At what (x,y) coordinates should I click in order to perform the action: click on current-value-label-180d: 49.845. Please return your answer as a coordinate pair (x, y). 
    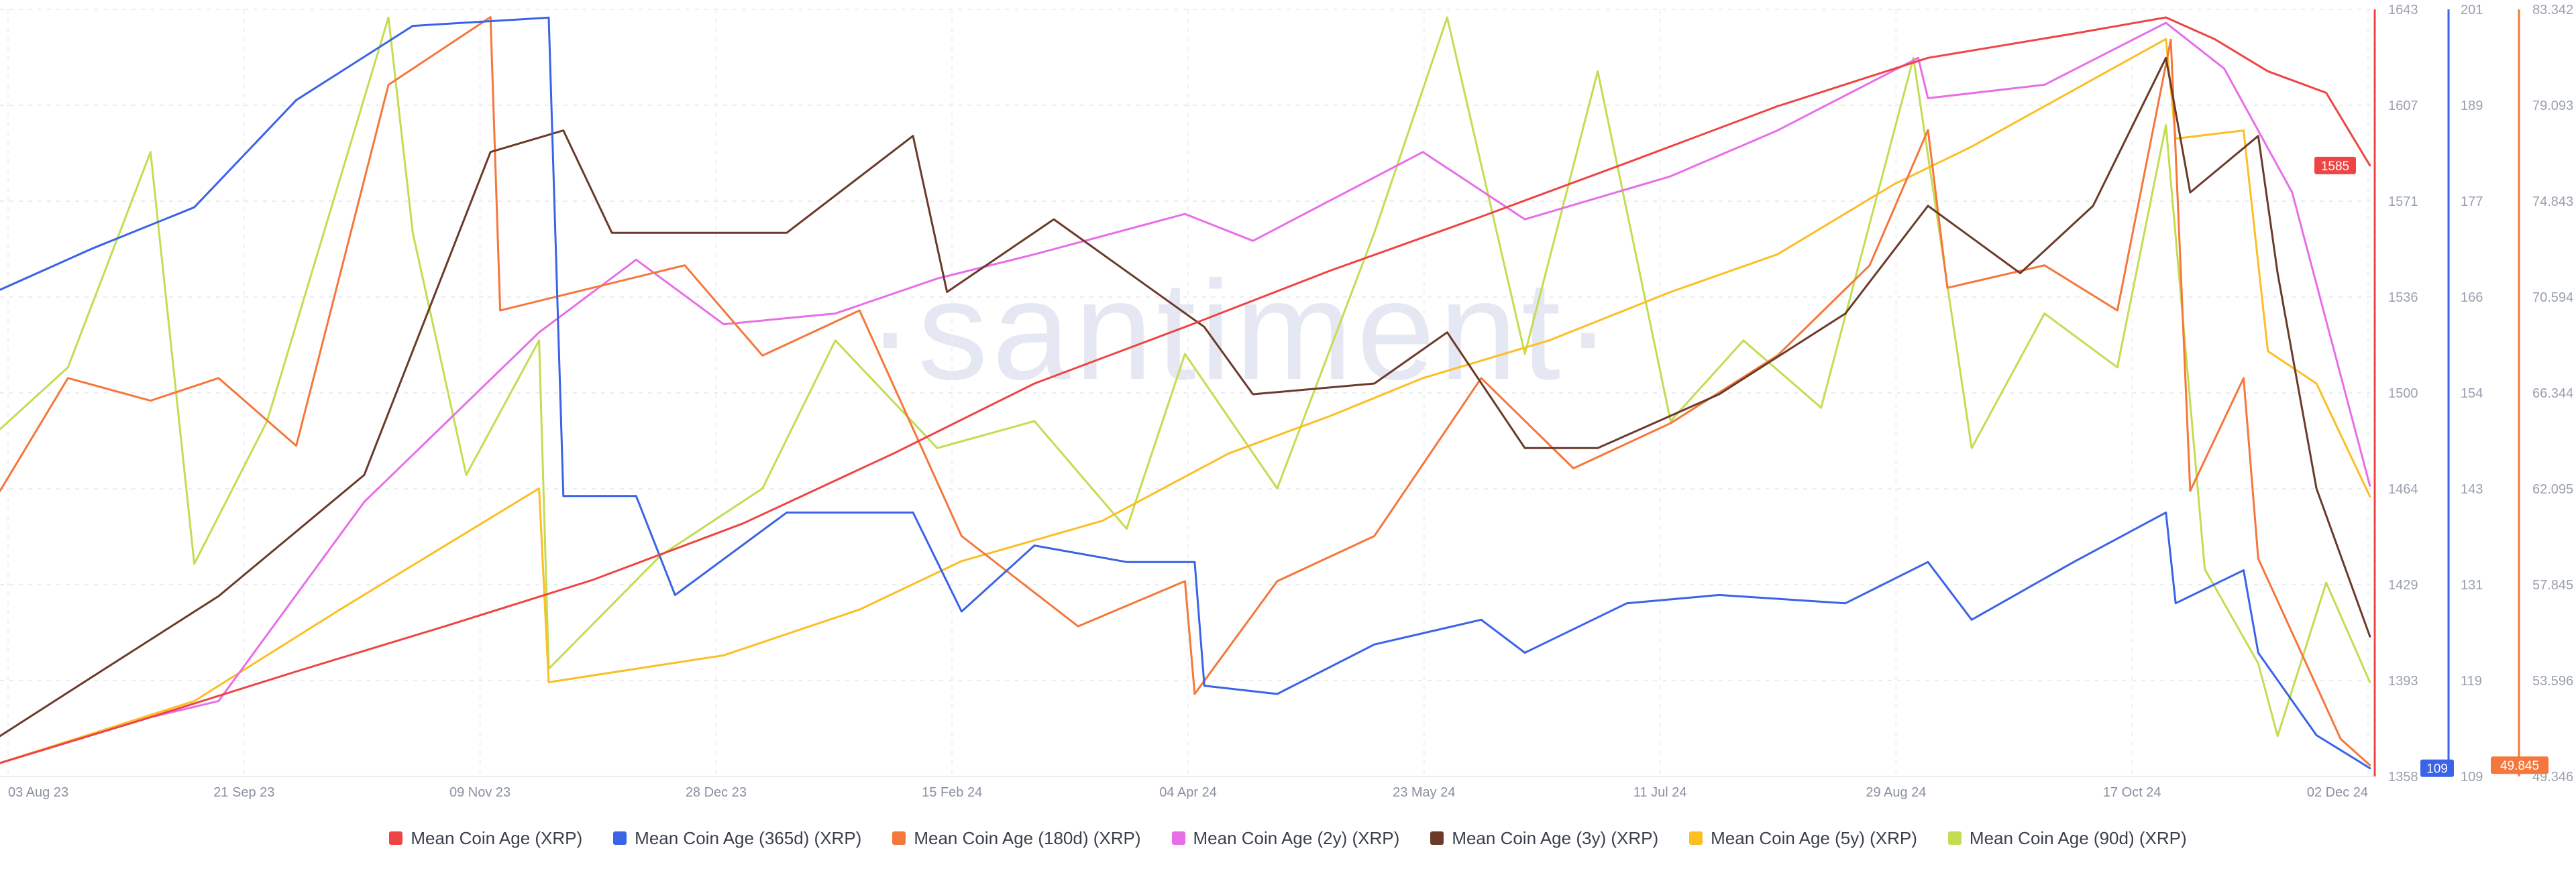
    Looking at the image, I should click on (2519, 766).